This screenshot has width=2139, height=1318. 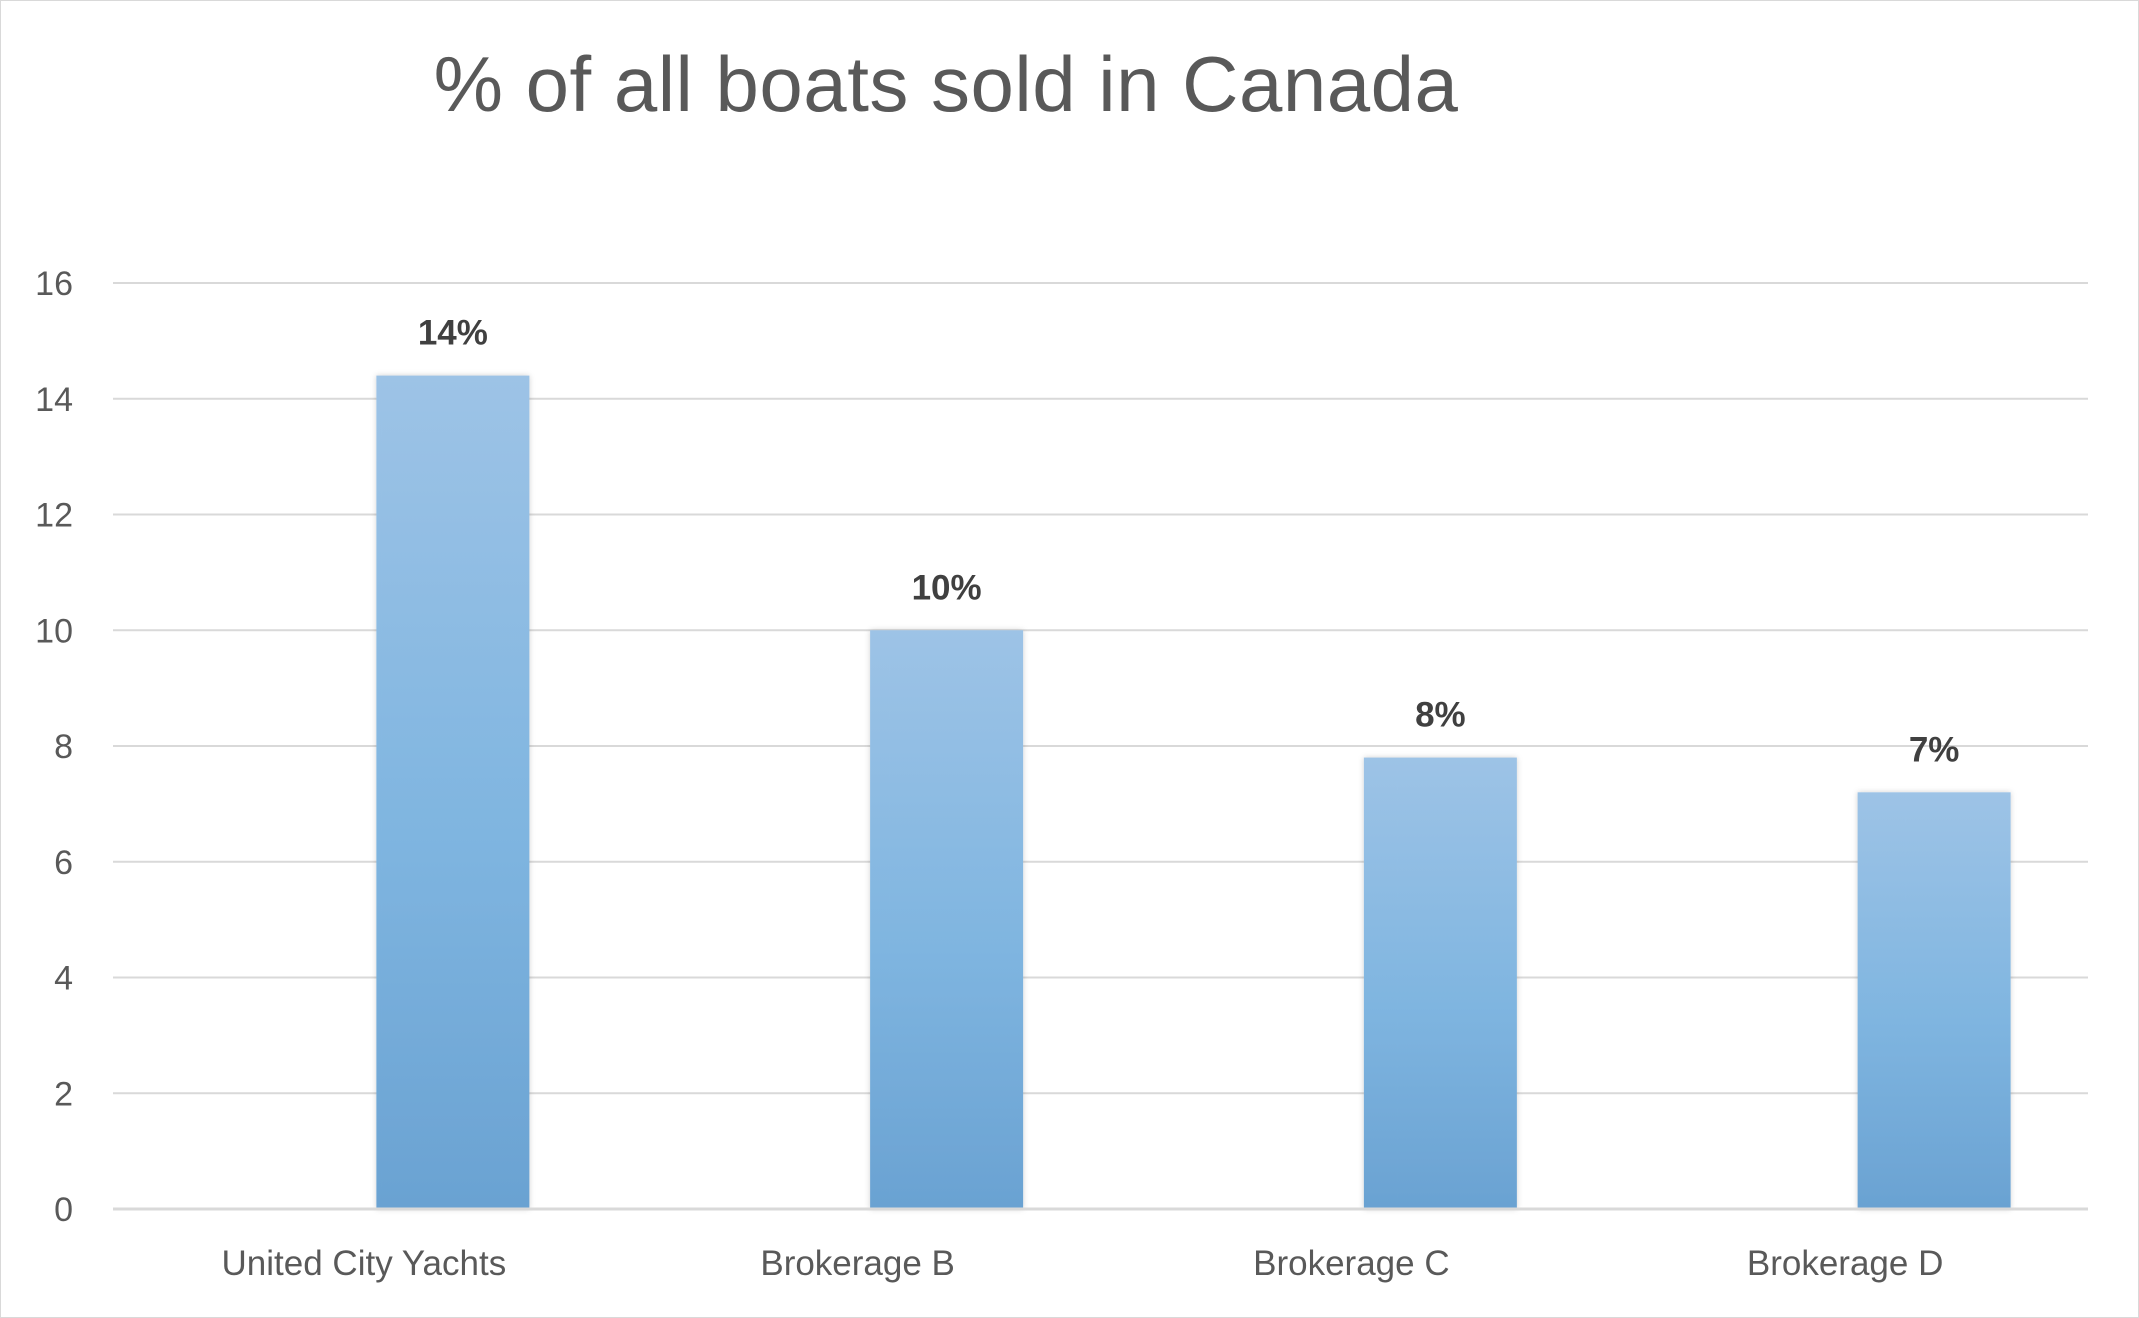 What do you see at coordinates (63, 863) in the screenshot?
I see `y-tick-label: 6` at bounding box center [63, 863].